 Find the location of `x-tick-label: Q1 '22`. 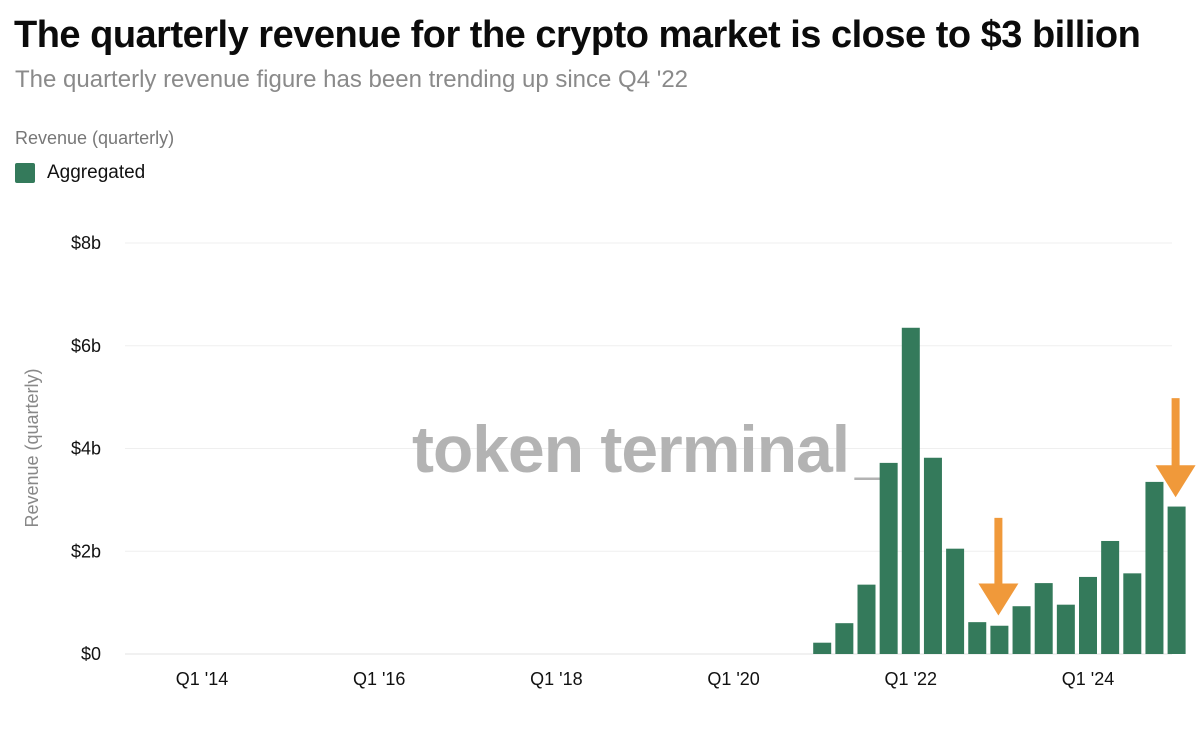

x-tick-label: Q1 '22 is located at coordinates (911, 679).